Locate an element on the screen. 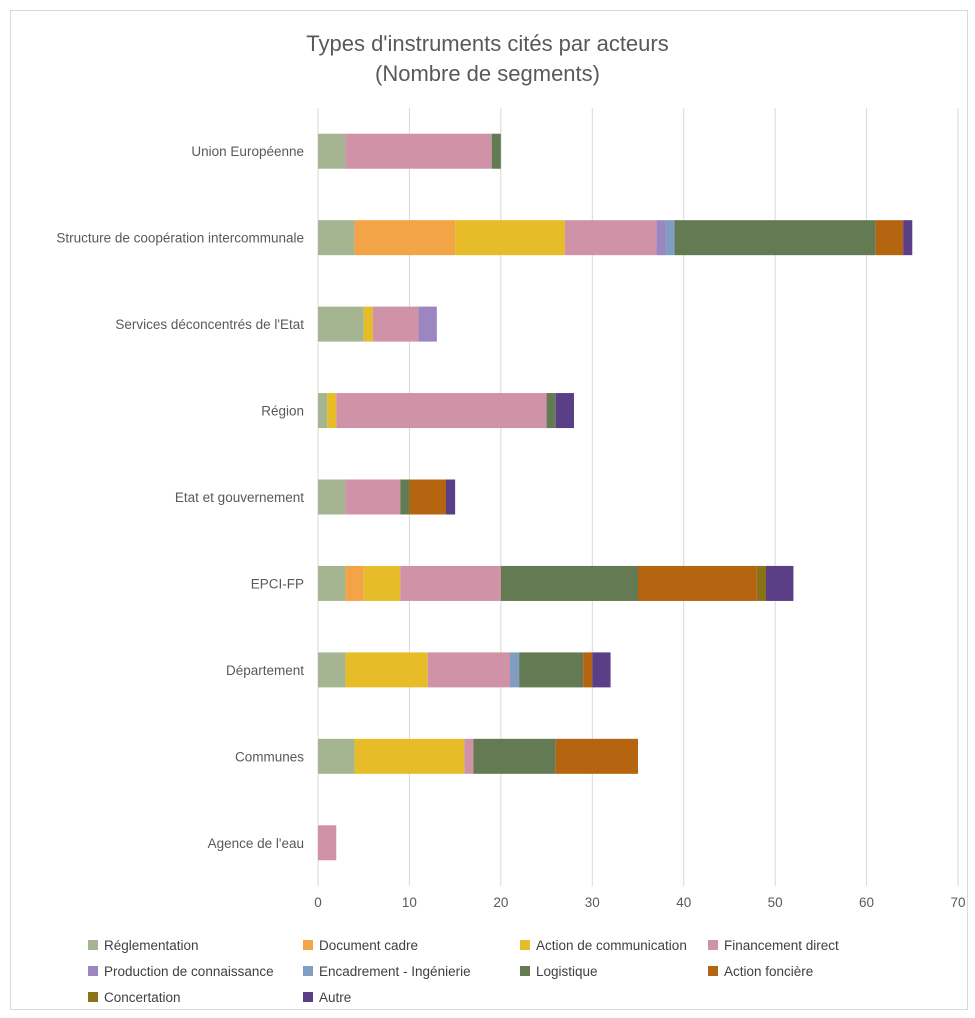 This screenshot has width=975, height=1018. legend-item: Production de connaissance is located at coordinates (181, 971).